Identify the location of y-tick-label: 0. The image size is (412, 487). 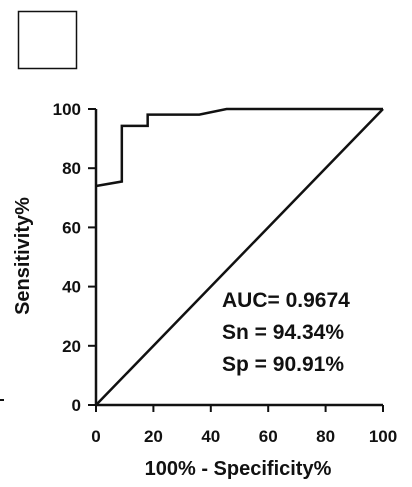
(76, 405).